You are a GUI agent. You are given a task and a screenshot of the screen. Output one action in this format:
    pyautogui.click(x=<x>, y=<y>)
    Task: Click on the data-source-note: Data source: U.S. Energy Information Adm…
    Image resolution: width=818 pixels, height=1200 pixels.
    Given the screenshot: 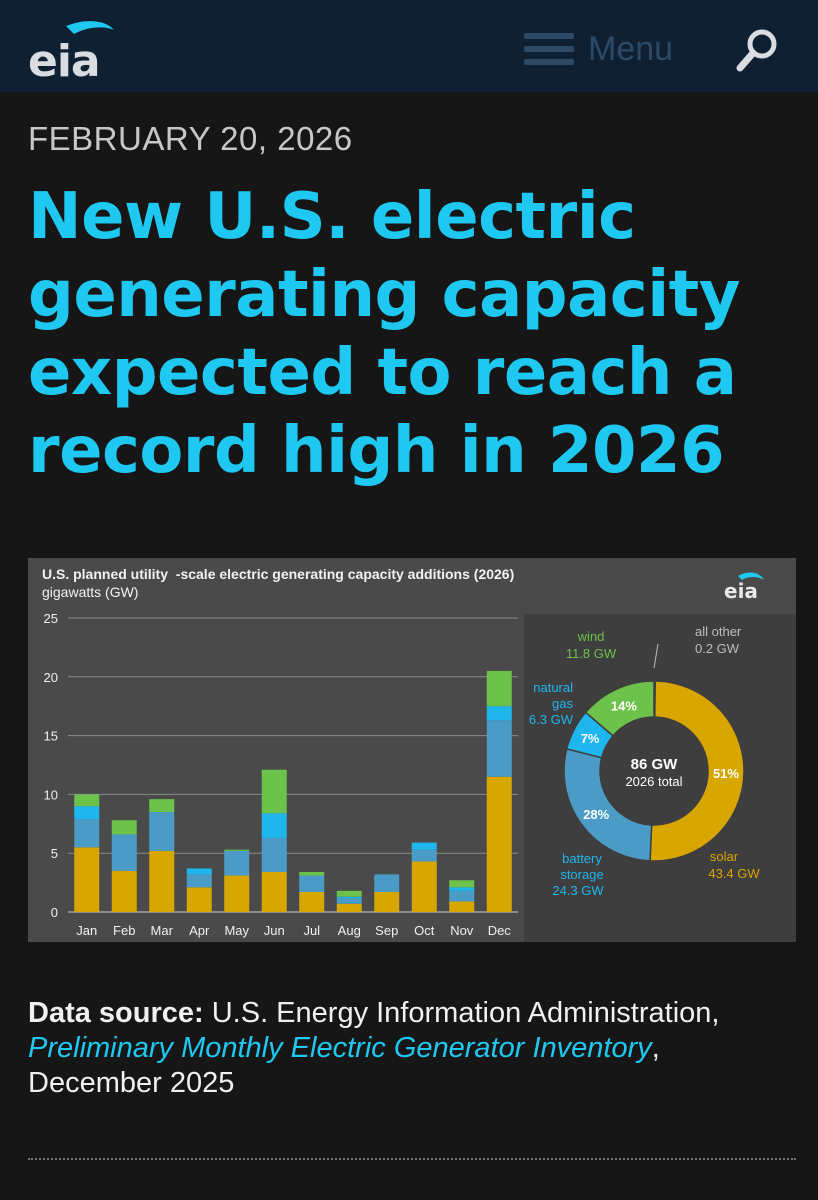 What is the action you would take?
    pyautogui.click(x=413, y=1048)
    